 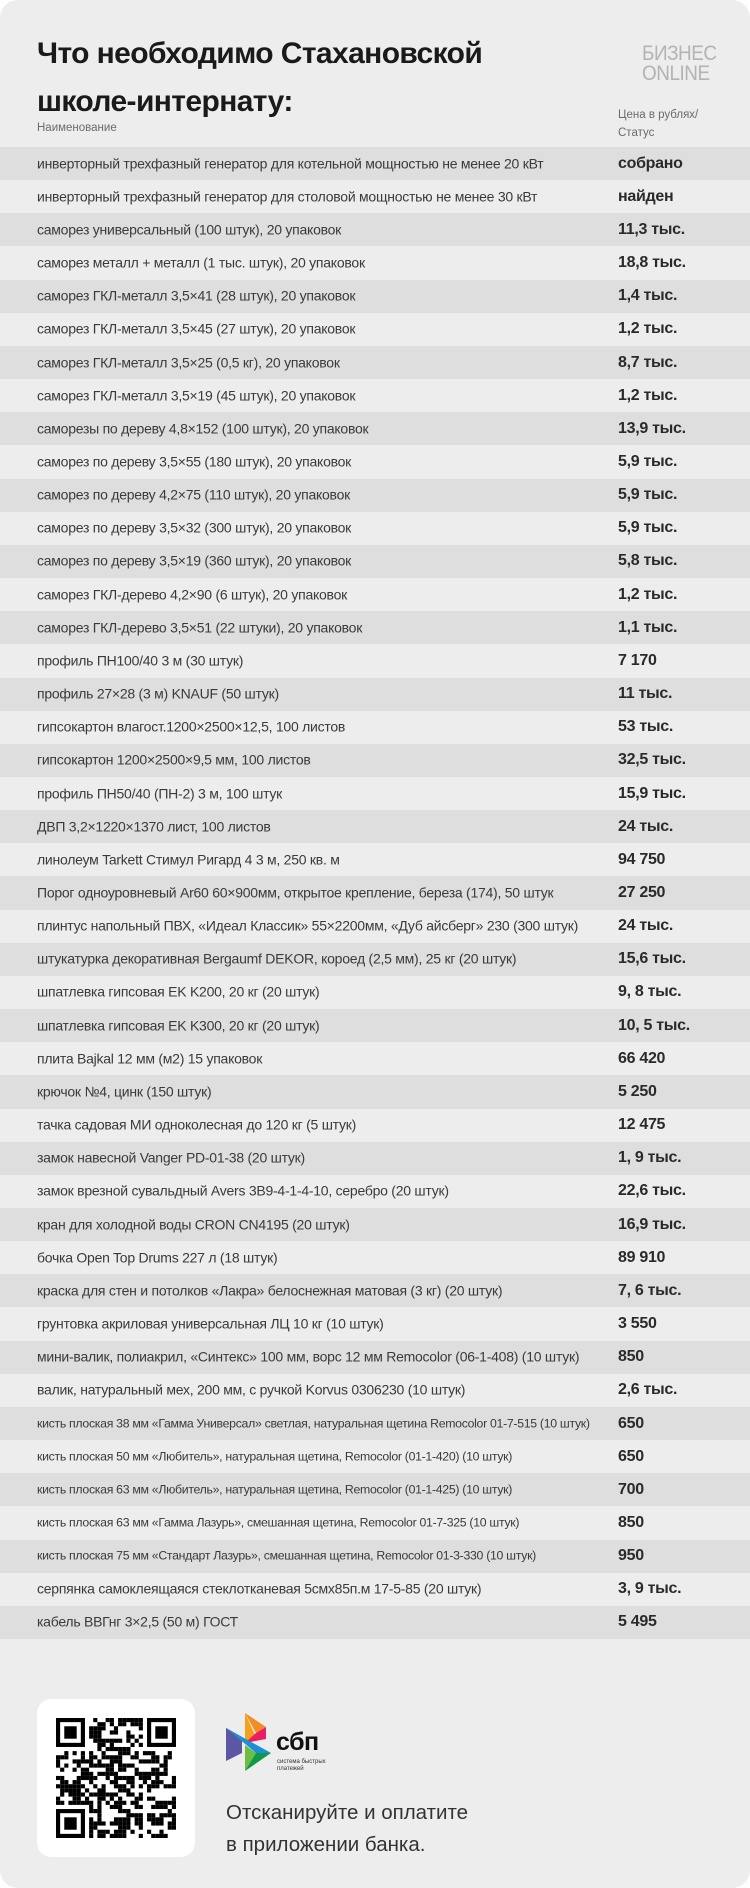 What do you see at coordinates (375, 1622) in the screenshot?
I see `table-row: кабель ВВГнг 3×2,5 (50 м) ГОСТ 5 495` at bounding box center [375, 1622].